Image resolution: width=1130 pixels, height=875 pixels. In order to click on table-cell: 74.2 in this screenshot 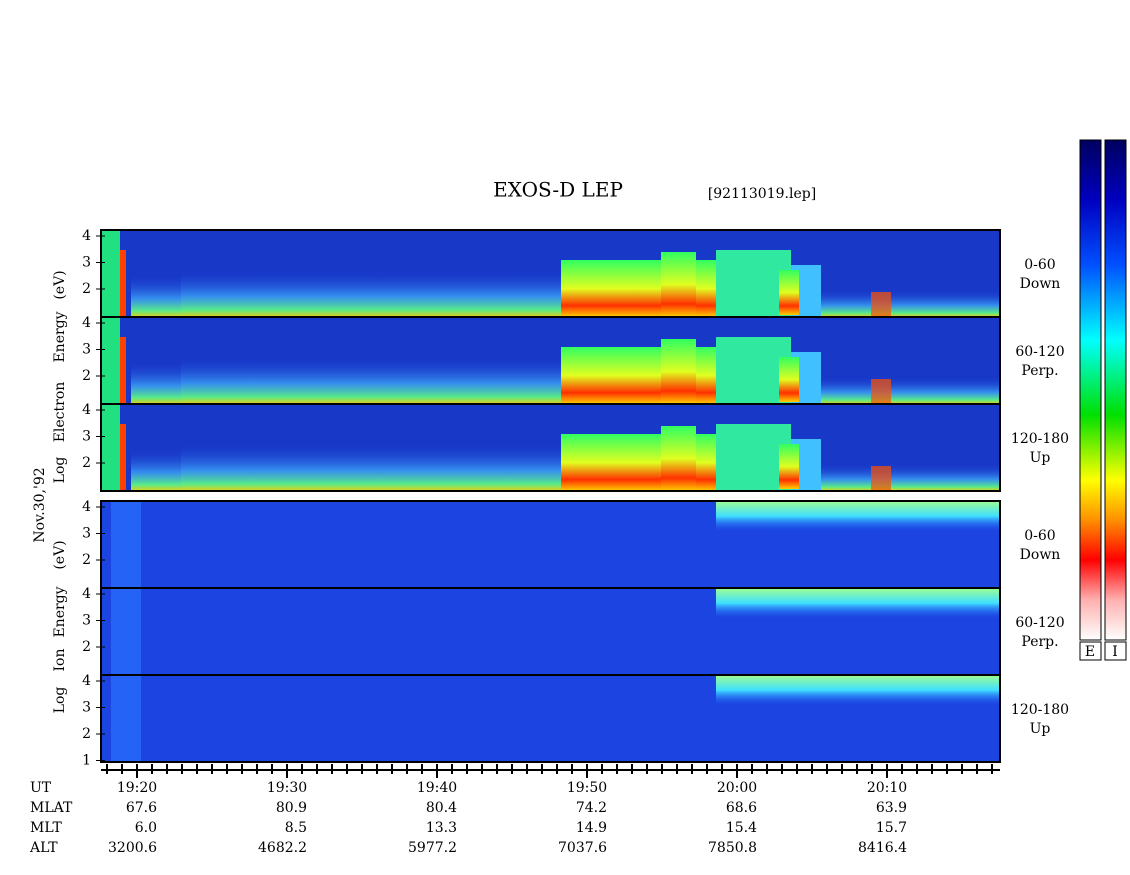, I will do `click(591, 808)`.